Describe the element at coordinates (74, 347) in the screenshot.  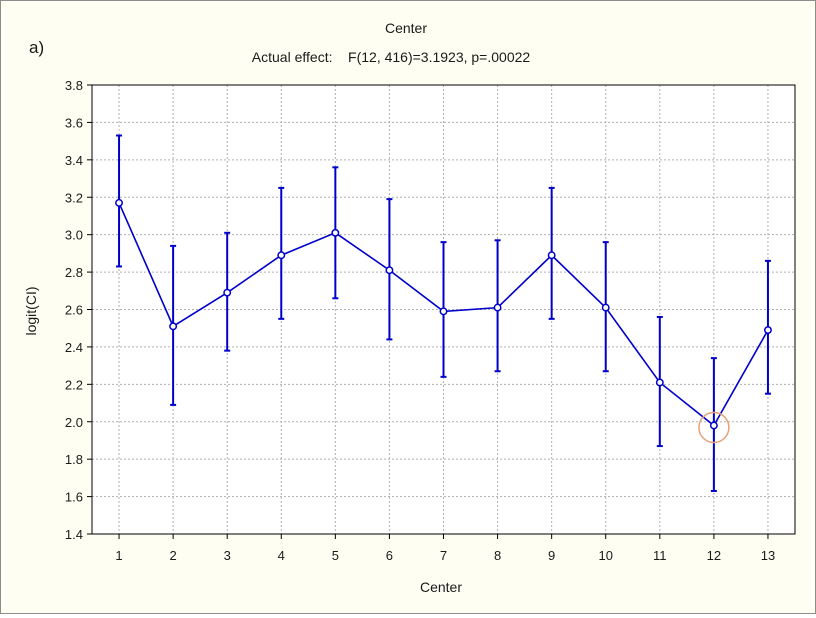
I see `y-tick-label: 2.4` at that location.